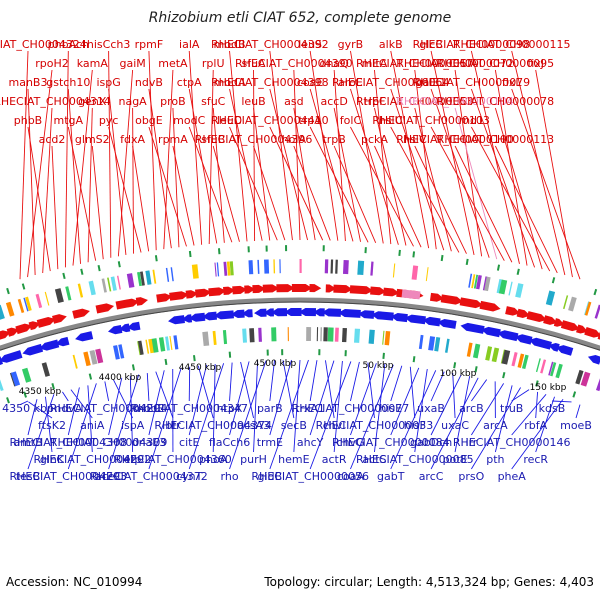  What do you see at coordinates (132, 101) in the screenshot?
I see `forward-gene-label: nagA` at bounding box center [132, 101].